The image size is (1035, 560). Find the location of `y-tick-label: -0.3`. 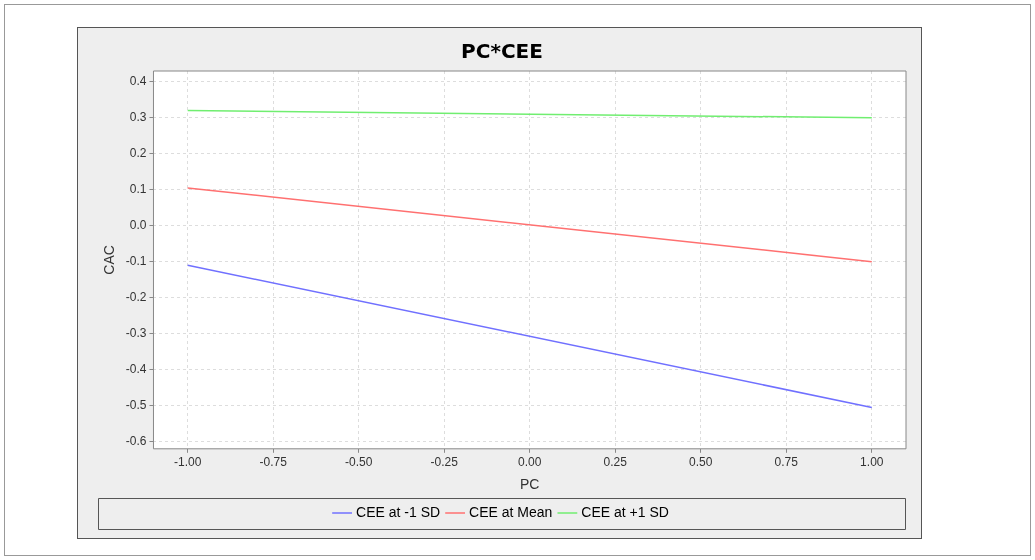

y-tick-label: -0.3 is located at coordinates (136, 332).